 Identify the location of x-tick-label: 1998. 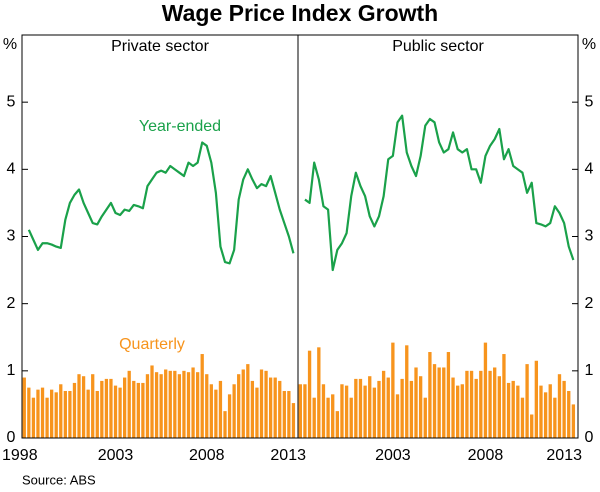
(20, 455).